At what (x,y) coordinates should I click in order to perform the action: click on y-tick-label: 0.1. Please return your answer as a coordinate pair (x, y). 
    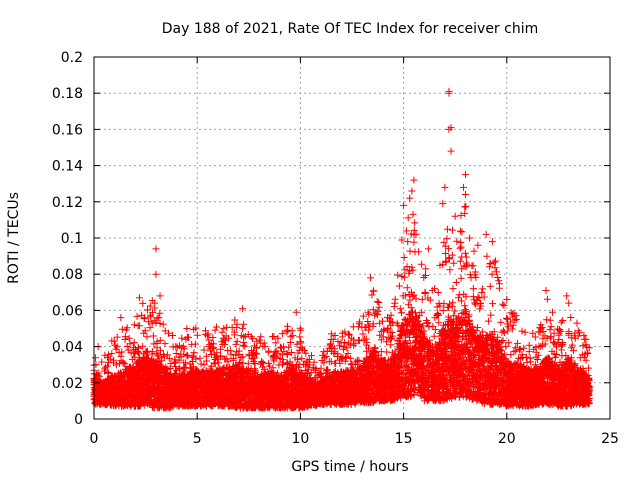
    Looking at the image, I should click on (72, 239).